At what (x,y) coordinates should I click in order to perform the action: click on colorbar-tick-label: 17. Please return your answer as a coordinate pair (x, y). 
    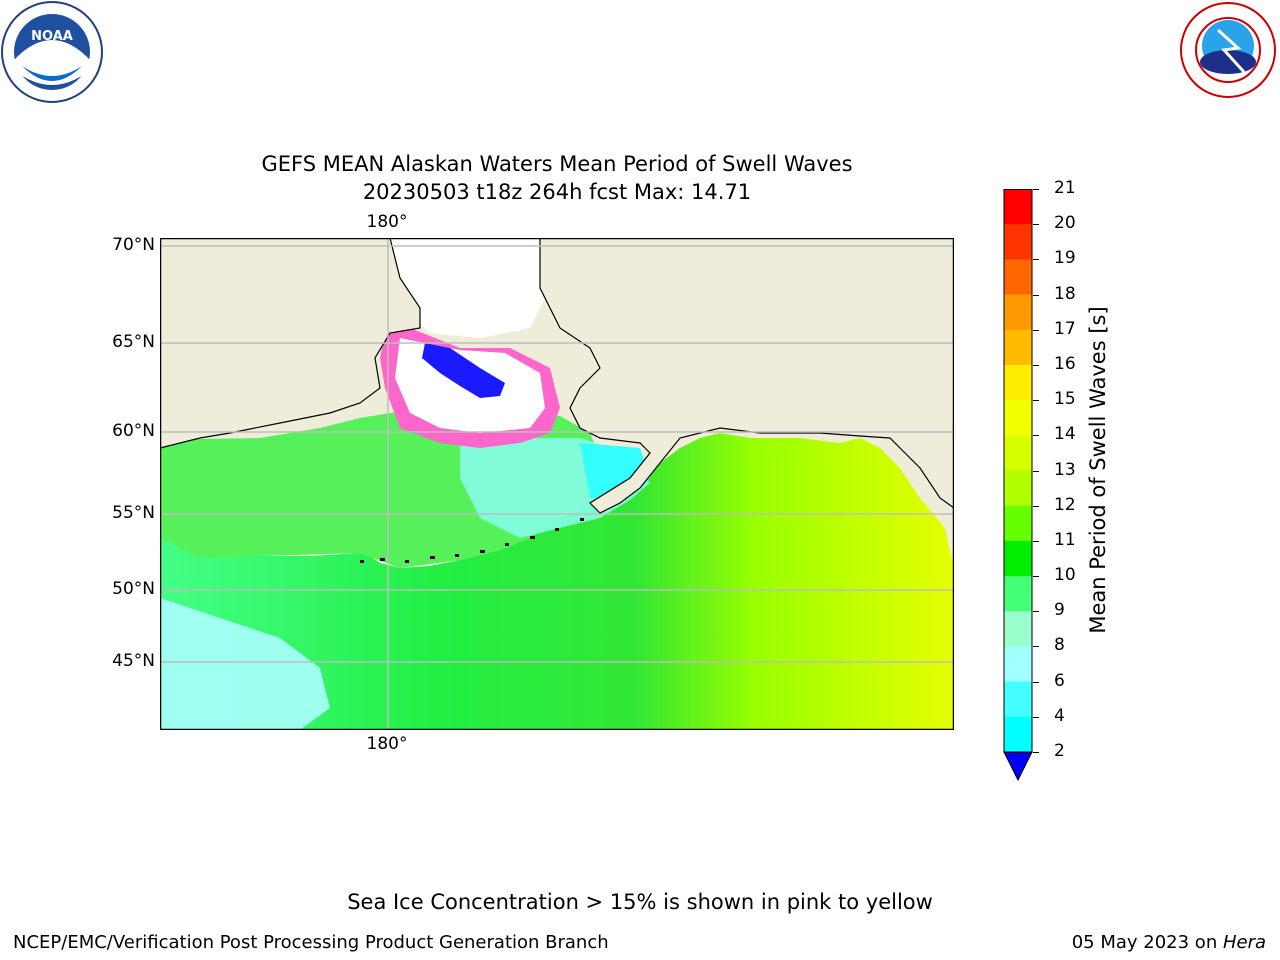
    Looking at the image, I should click on (1065, 328).